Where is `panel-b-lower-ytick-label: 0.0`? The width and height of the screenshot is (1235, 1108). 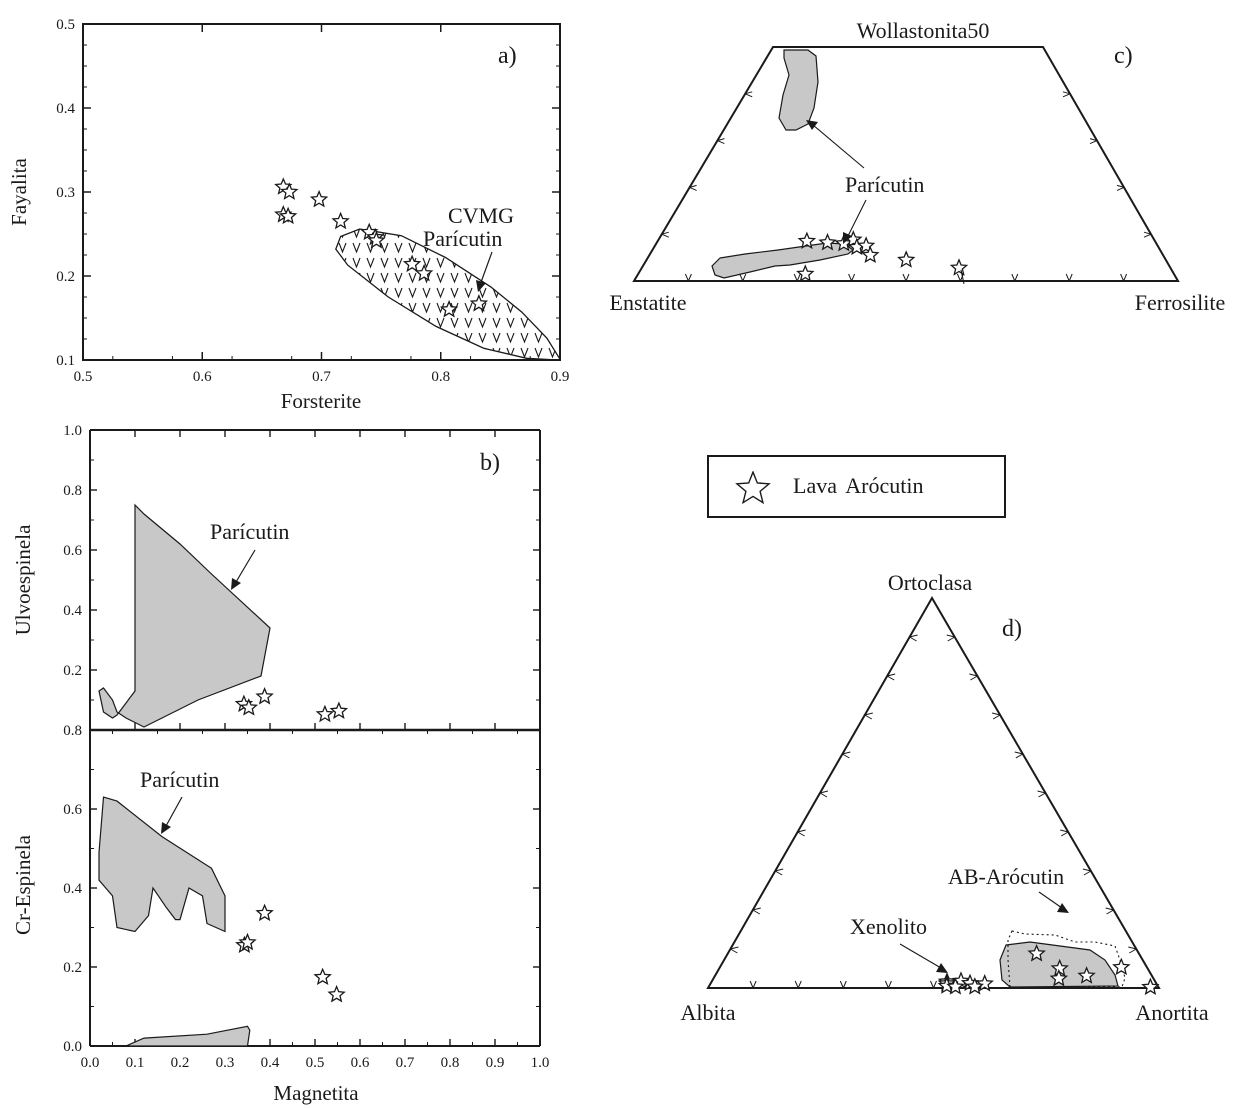 panel-b-lower-ytick-label: 0.0 is located at coordinates (72, 1047).